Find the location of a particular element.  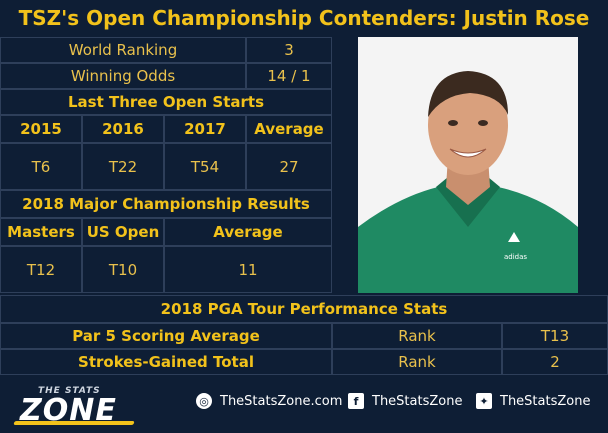

website-text: TheStatsZone.com is located at coordinates (281, 401).